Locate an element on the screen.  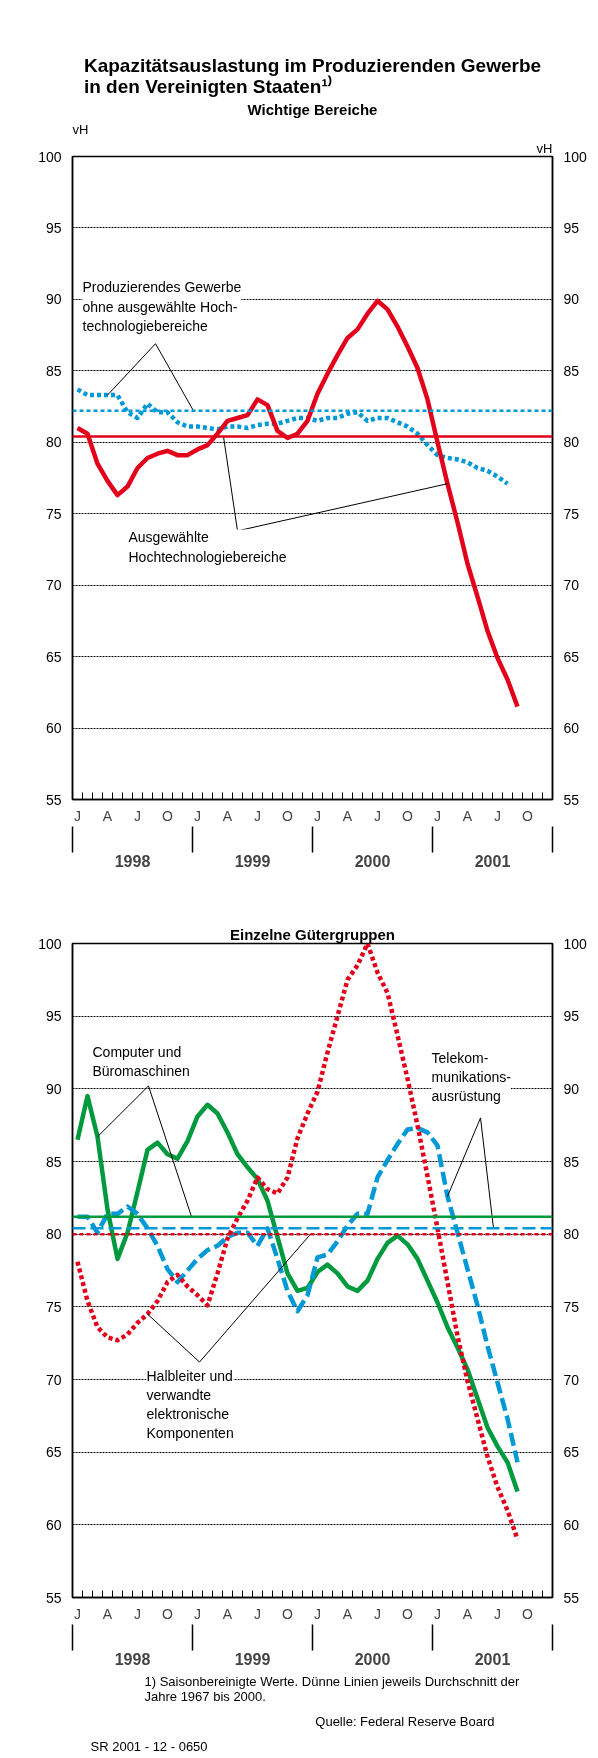
chart-title: Kapazitätsauslastung im Produzierenden Gewerbe in den Vereinigten Staaten¹⁾ is located at coordinates (312, 75).